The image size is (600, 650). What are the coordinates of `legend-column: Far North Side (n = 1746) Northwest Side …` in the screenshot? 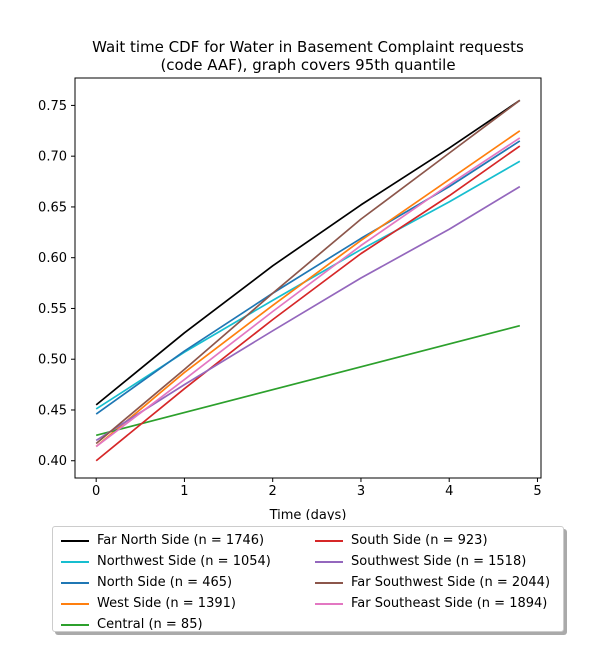 It's located at (188, 582).